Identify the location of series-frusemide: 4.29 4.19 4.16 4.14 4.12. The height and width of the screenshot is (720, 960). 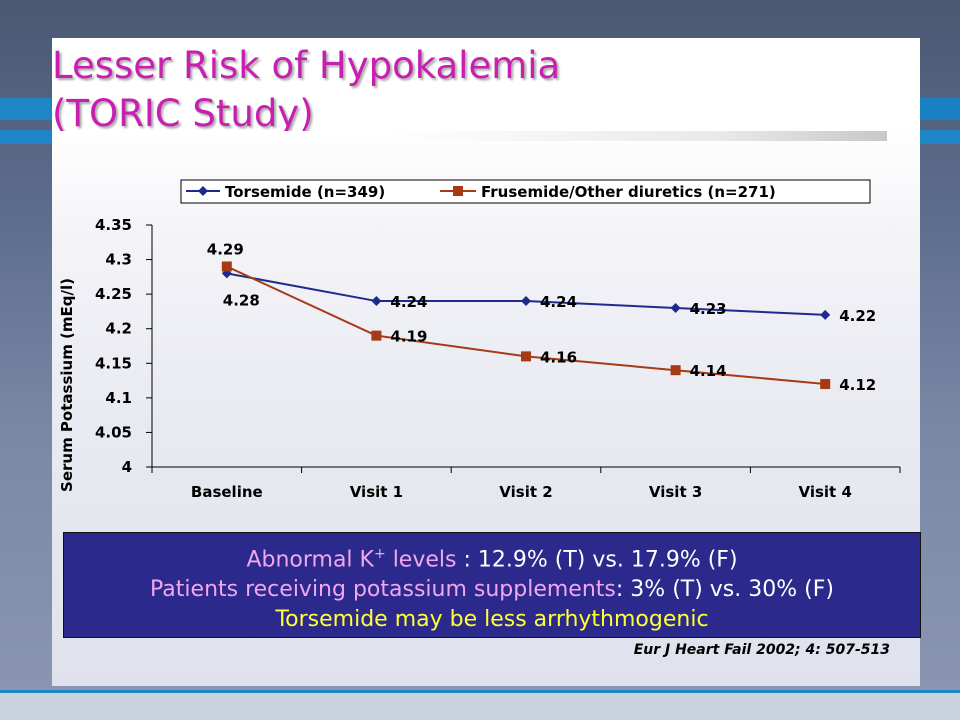
(541, 317).